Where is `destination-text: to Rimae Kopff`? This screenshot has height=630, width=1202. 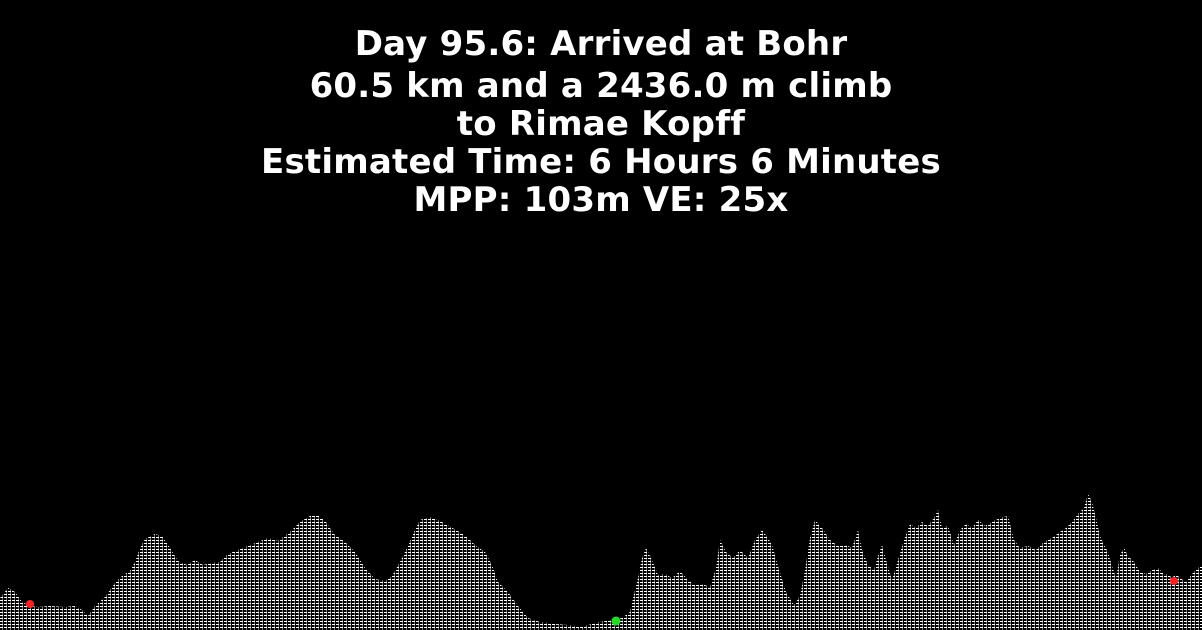 destination-text: to Rimae Kopff is located at coordinates (601, 124).